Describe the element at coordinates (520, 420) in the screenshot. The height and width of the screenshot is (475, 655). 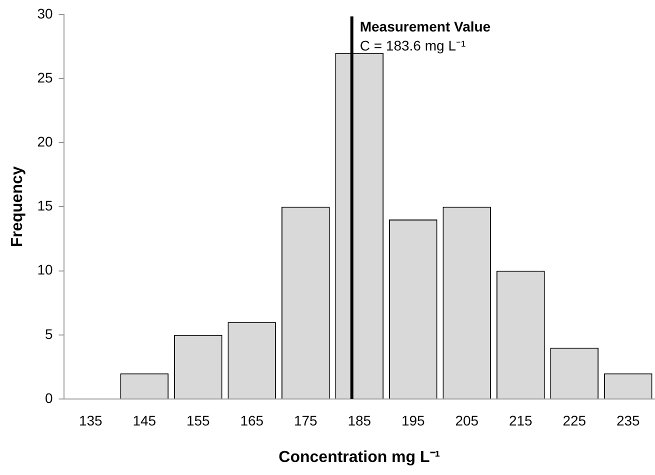
I see `x-tick-label: 215` at that location.